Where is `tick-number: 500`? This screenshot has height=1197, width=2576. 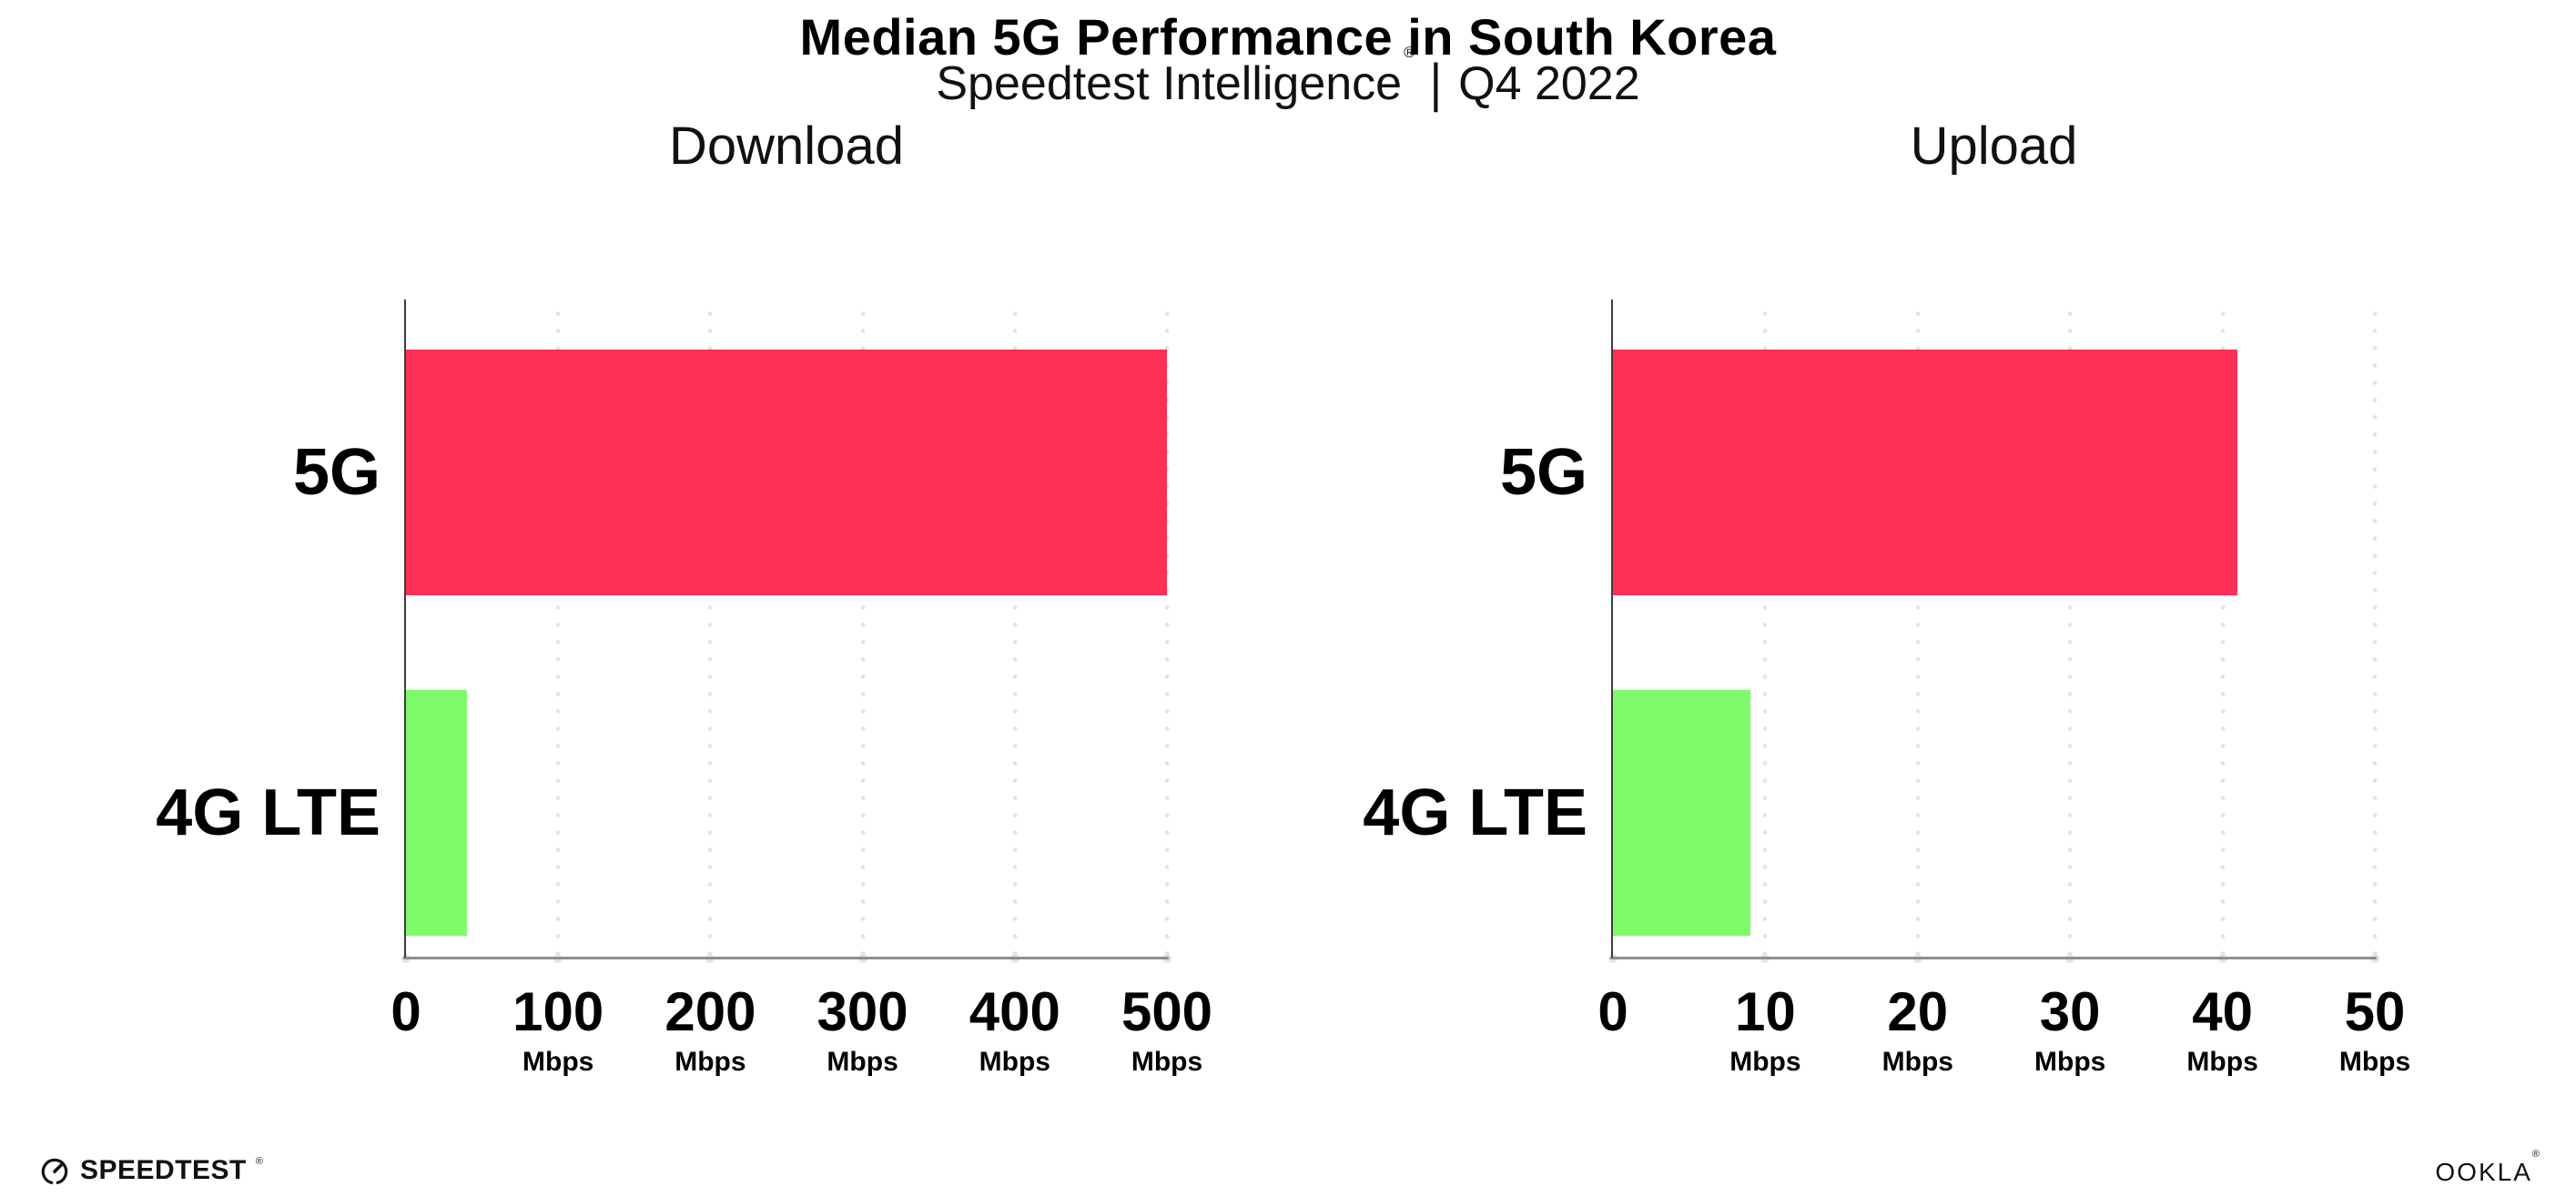
tick-number: 500 is located at coordinates (1167, 1011).